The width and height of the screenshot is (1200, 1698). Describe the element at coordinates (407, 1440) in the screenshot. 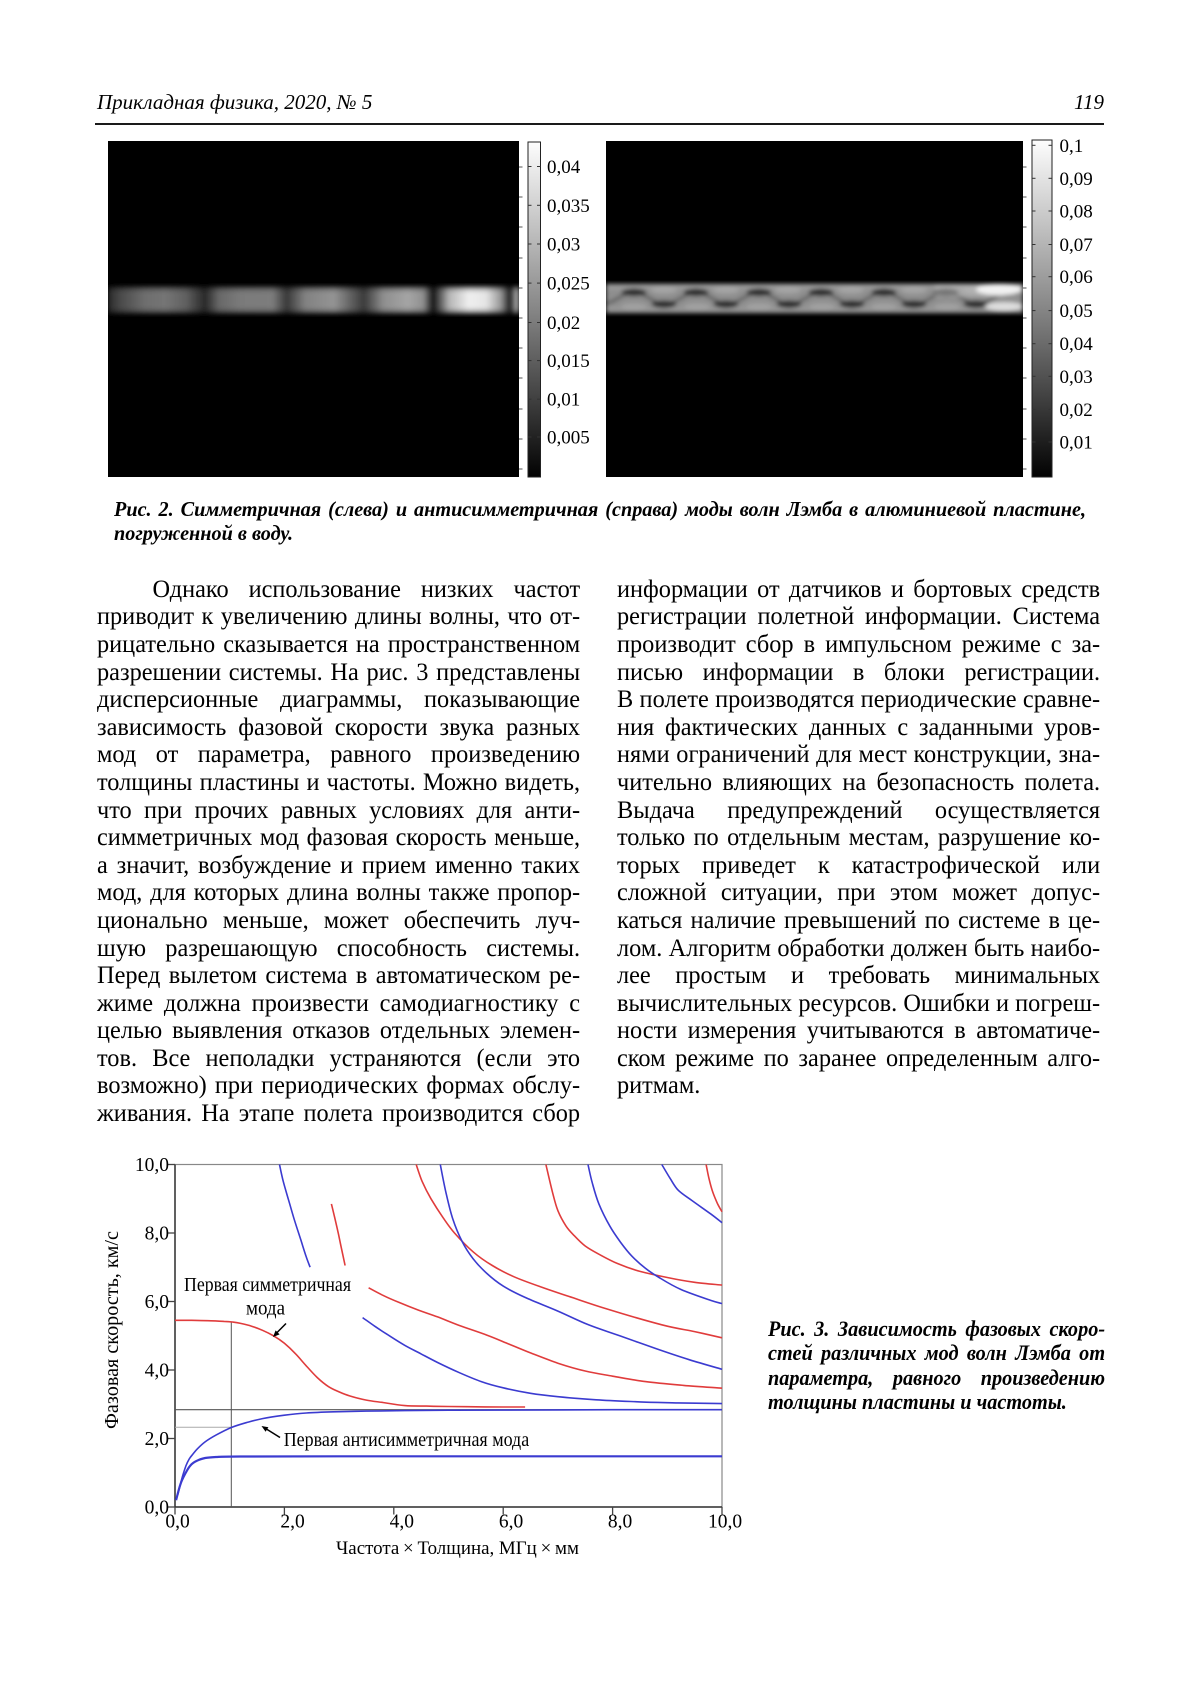

I see `svg-text: Первая антисимметричная мода` at that location.